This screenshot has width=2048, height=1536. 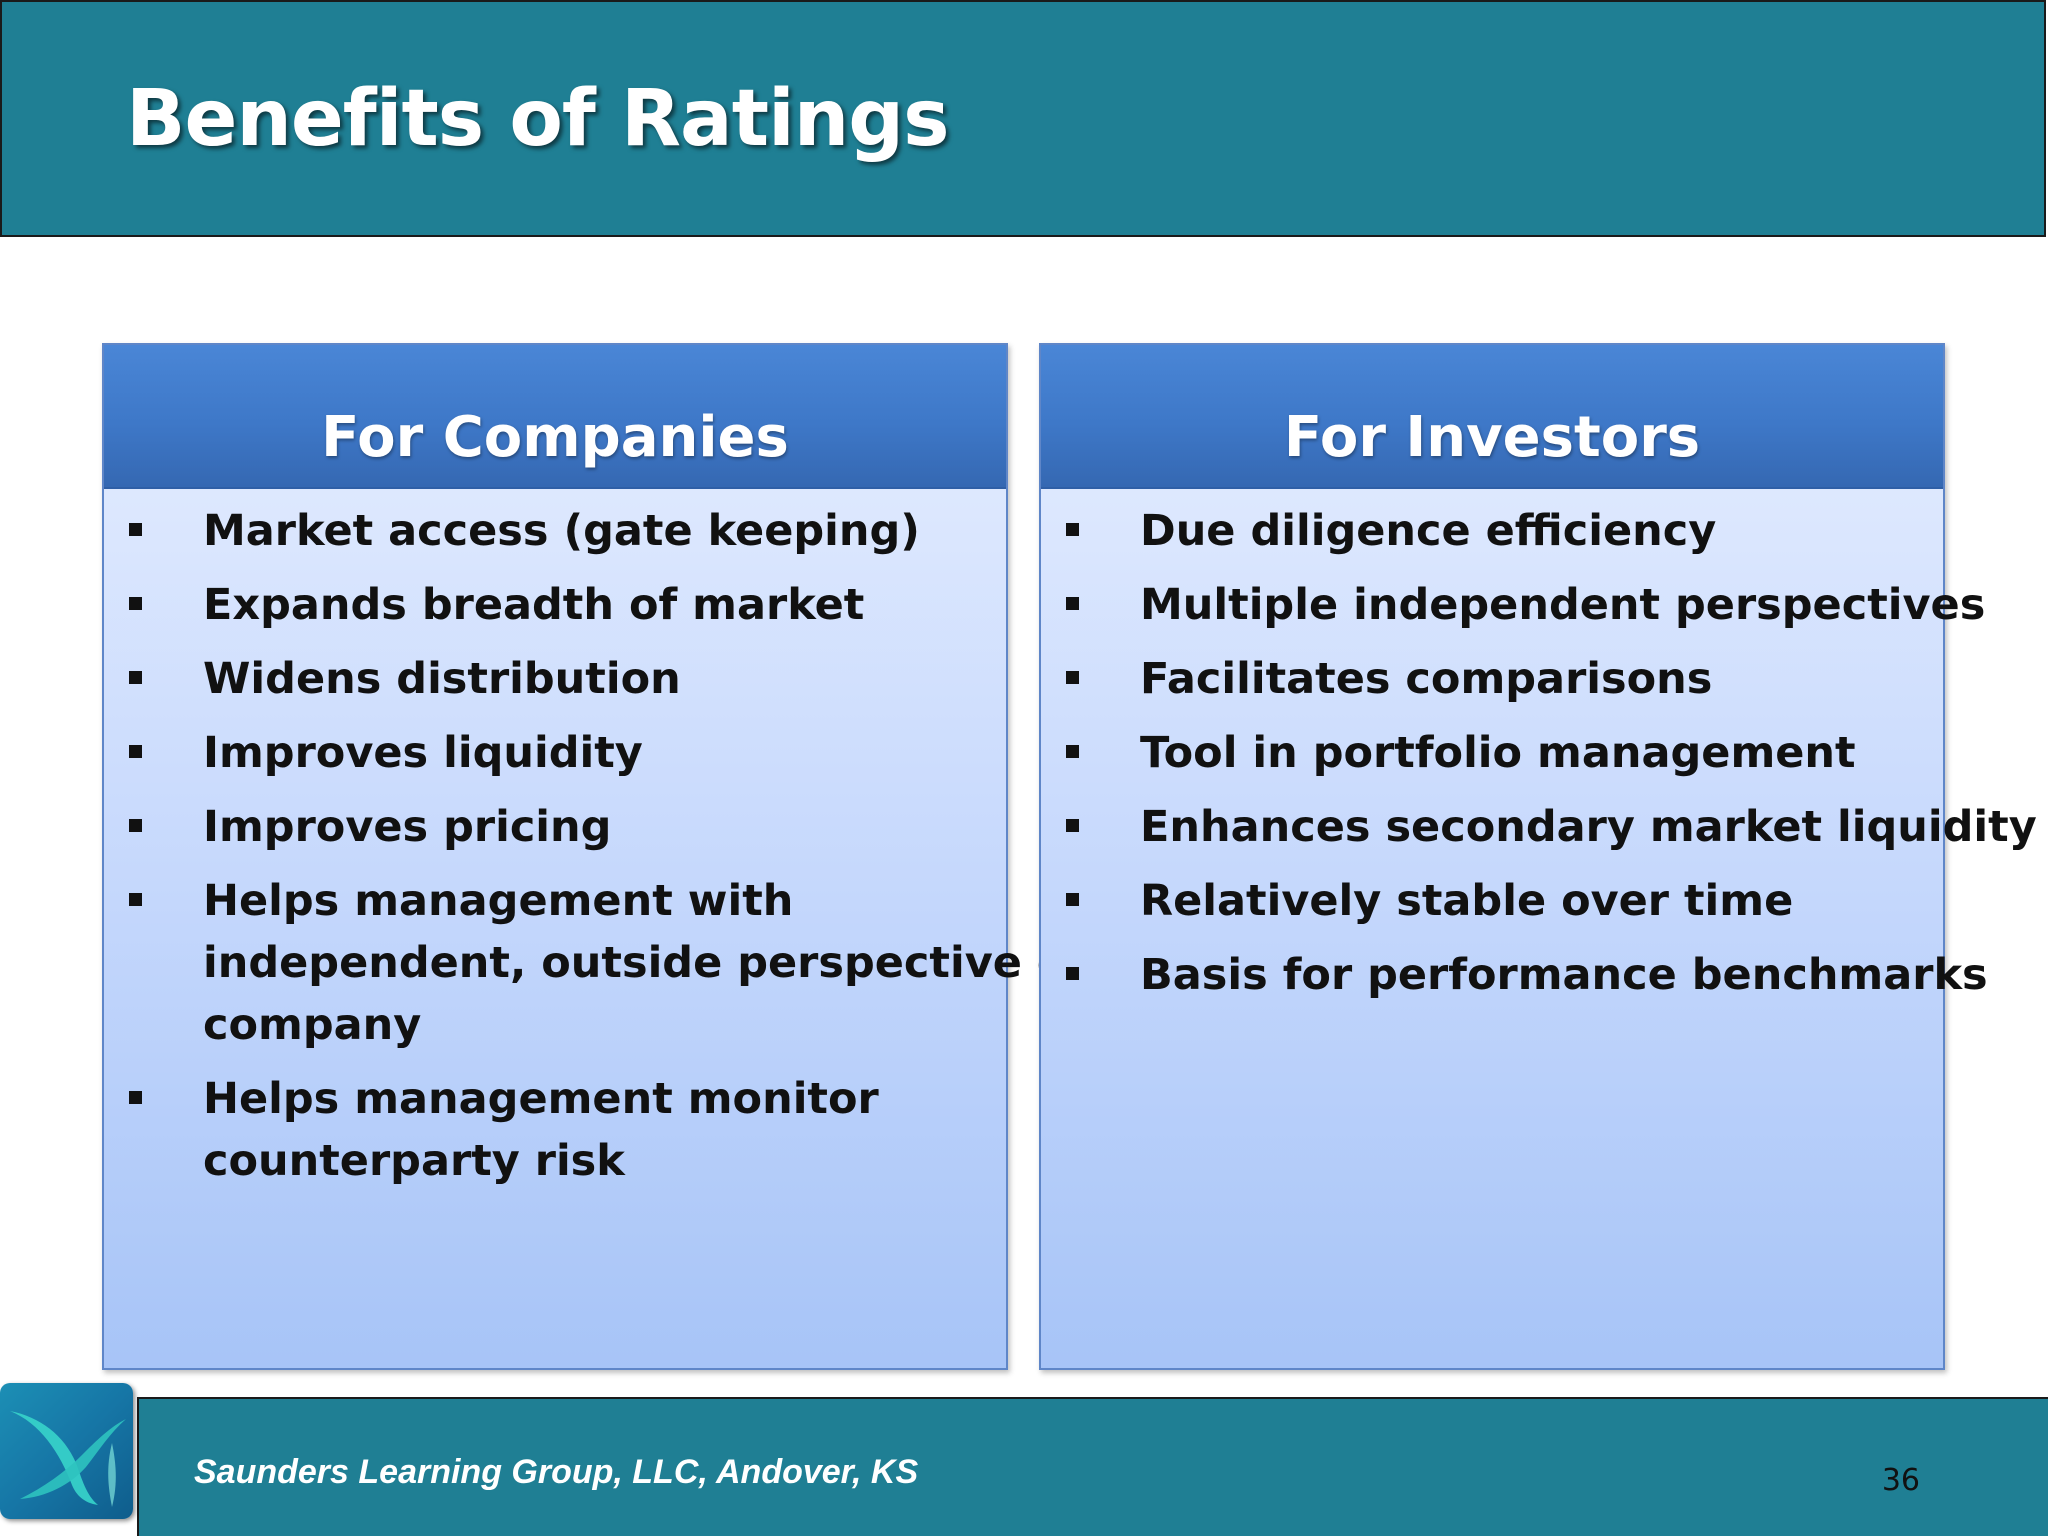 I want to click on bullet-text-line: Facilitates comparisons, so click(x=1426, y=679).